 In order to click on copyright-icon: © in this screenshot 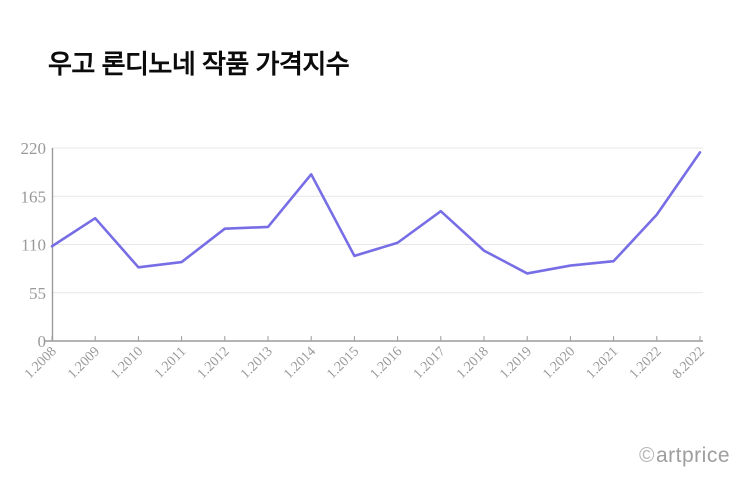, I will do `click(646, 455)`.